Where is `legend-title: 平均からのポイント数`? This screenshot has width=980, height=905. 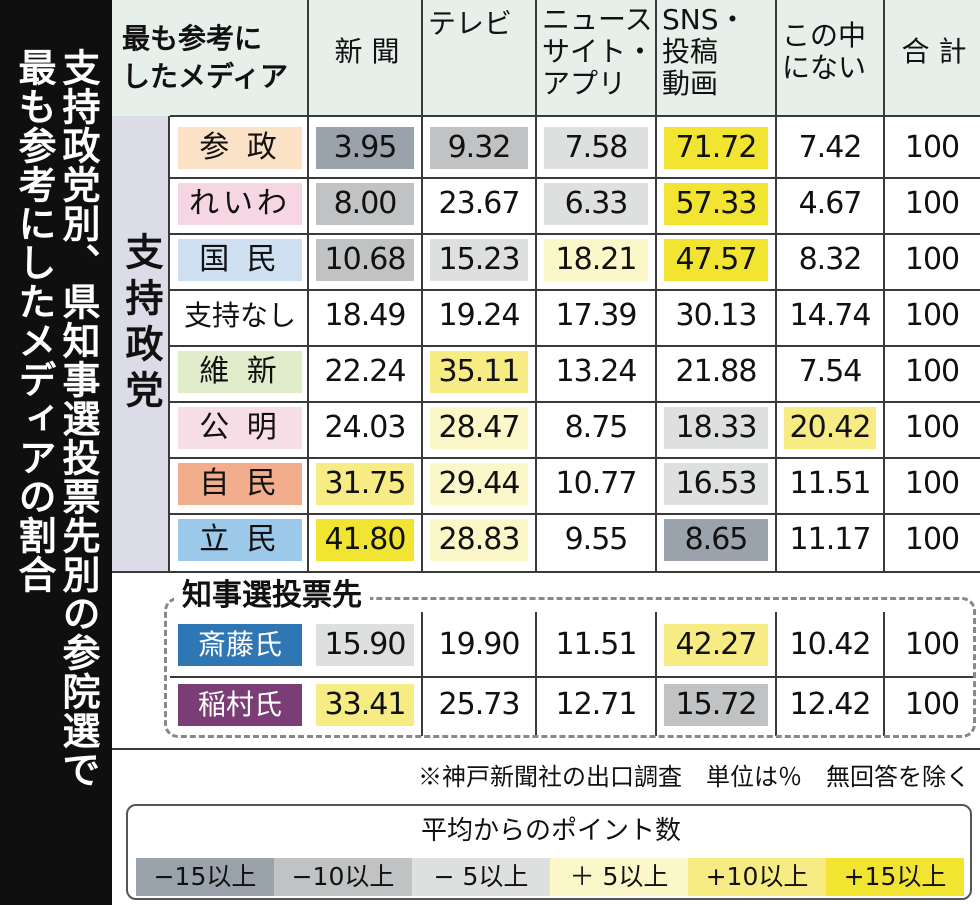
legend-title: 平均からのポイント数 is located at coordinates (550, 831).